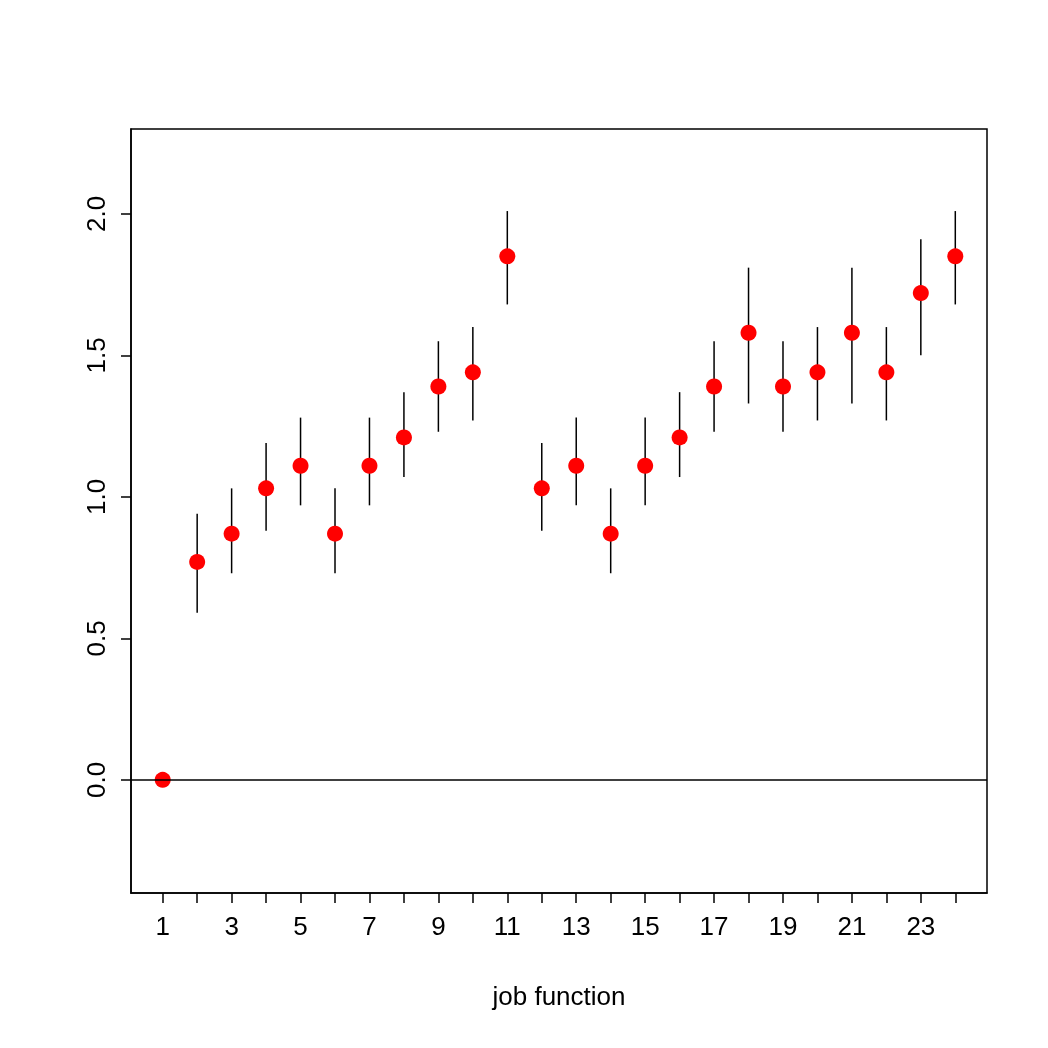 The width and height of the screenshot is (1048, 1048). What do you see at coordinates (162, 926) in the screenshot?
I see `x-tick-label: 1` at bounding box center [162, 926].